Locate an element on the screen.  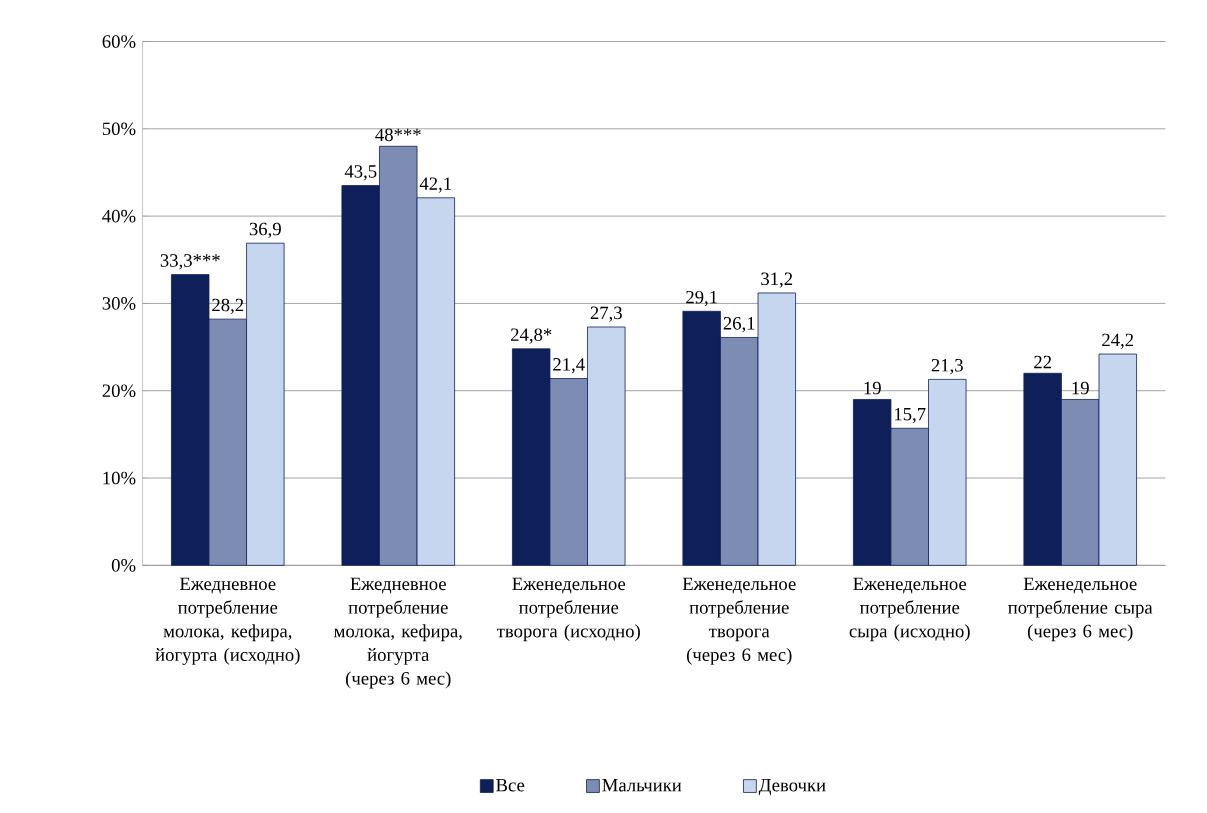
y-tick-label: 30% is located at coordinates (119, 303).